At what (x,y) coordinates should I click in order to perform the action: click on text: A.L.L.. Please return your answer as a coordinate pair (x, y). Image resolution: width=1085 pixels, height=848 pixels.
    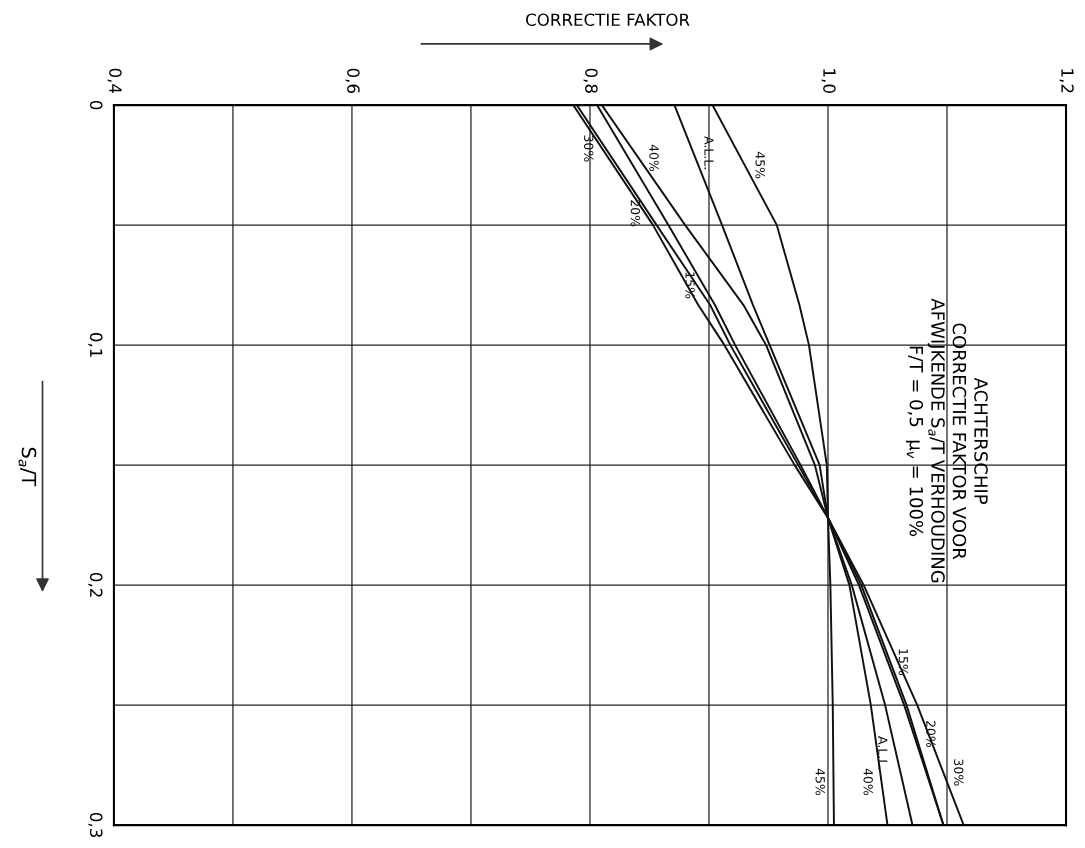
    Looking at the image, I should click on (709, 152).